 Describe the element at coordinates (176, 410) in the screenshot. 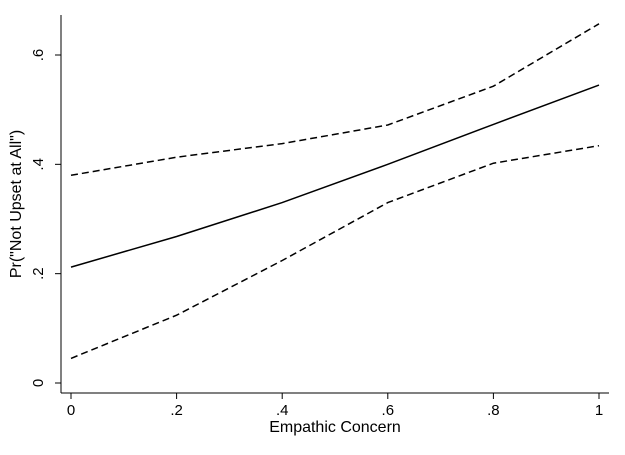

I see `x-tick-label: .2` at that location.